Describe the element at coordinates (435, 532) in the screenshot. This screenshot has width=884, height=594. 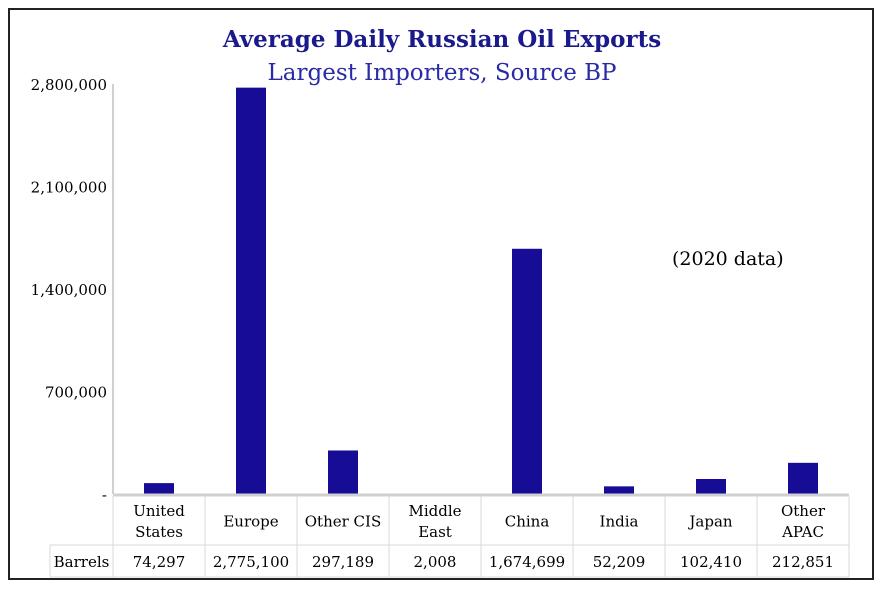
I see `category-label: East` at that location.